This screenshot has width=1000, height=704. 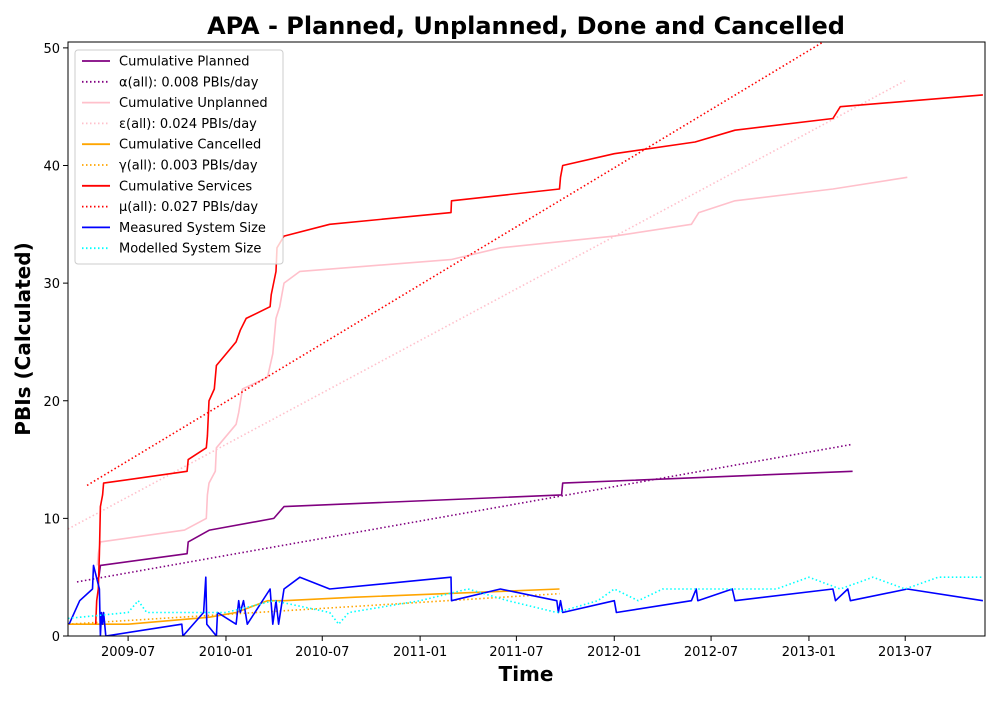 I want to click on legend-label-7: μ(all): 0.027 PBIs/day, so click(x=188, y=207).